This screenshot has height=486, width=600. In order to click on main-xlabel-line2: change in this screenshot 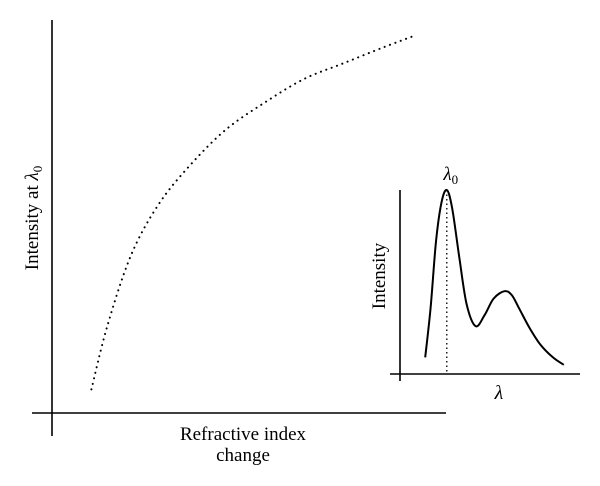, I will do `click(243, 455)`.